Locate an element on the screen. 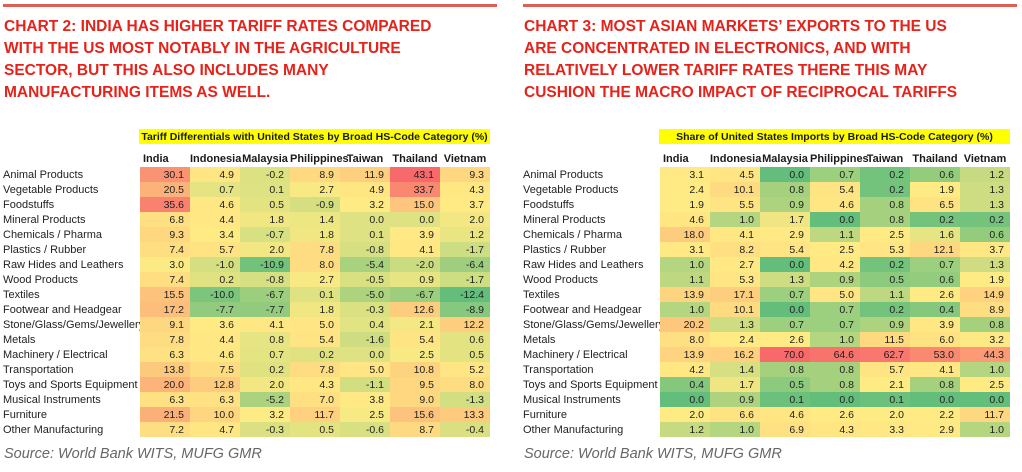  heatmap-cell: 15.6 is located at coordinates (415, 414).